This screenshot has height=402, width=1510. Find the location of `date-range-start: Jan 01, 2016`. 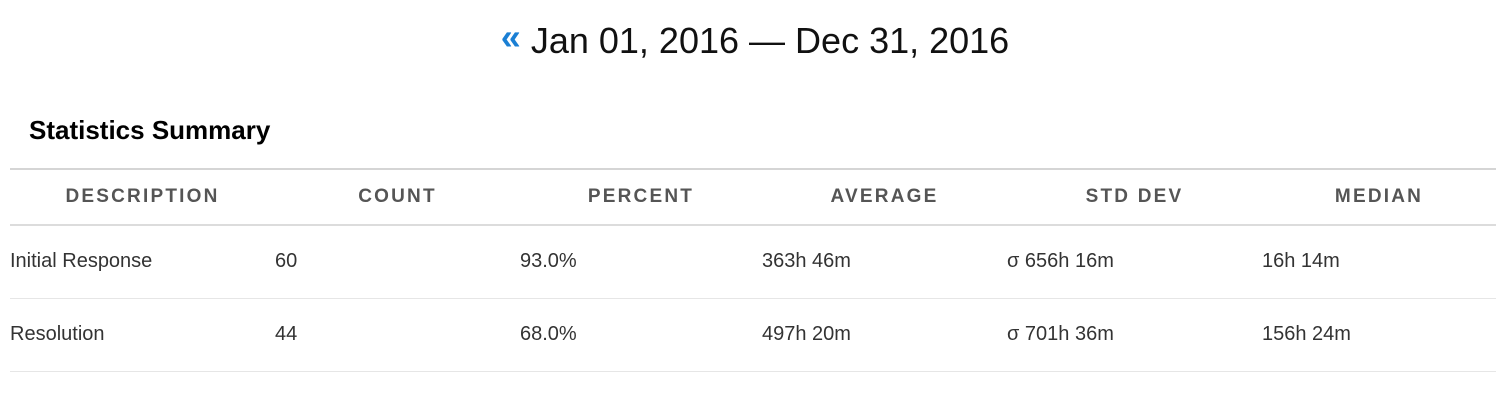

date-range-start: Jan 01, 2016 is located at coordinates (635, 40).